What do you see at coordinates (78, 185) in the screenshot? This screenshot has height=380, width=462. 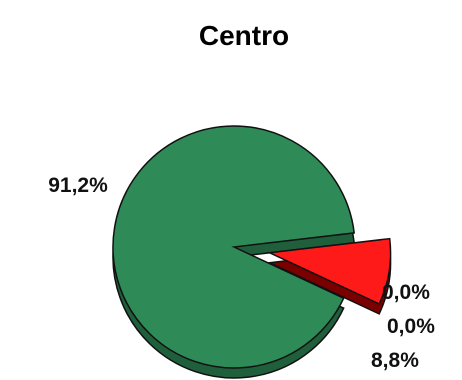 I see `slice-label-1: 91,2%` at bounding box center [78, 185].